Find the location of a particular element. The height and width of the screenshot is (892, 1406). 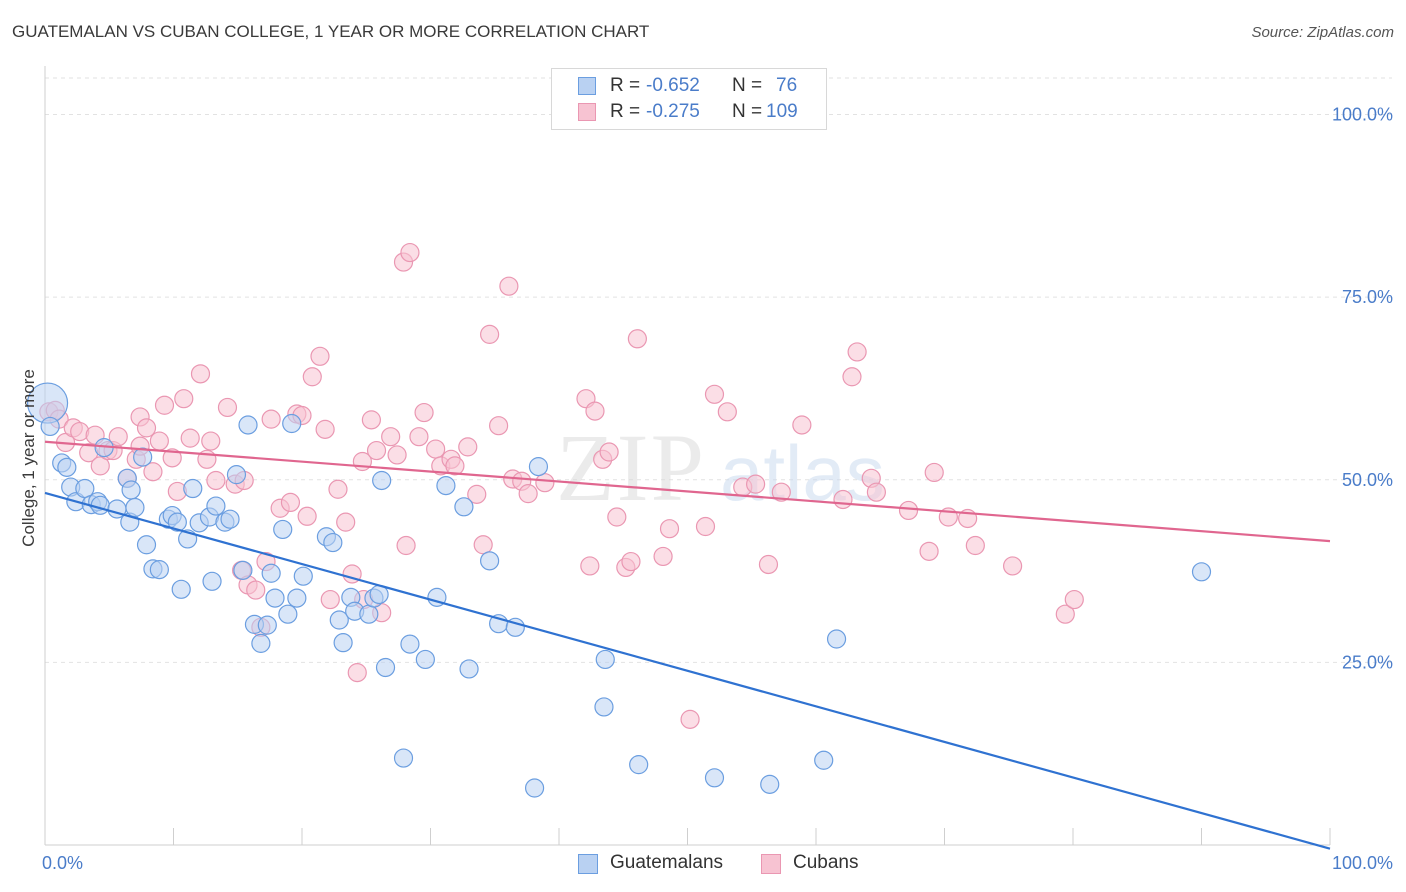

y-tick-label: 25.0% is located at coordinates (1367, 662).